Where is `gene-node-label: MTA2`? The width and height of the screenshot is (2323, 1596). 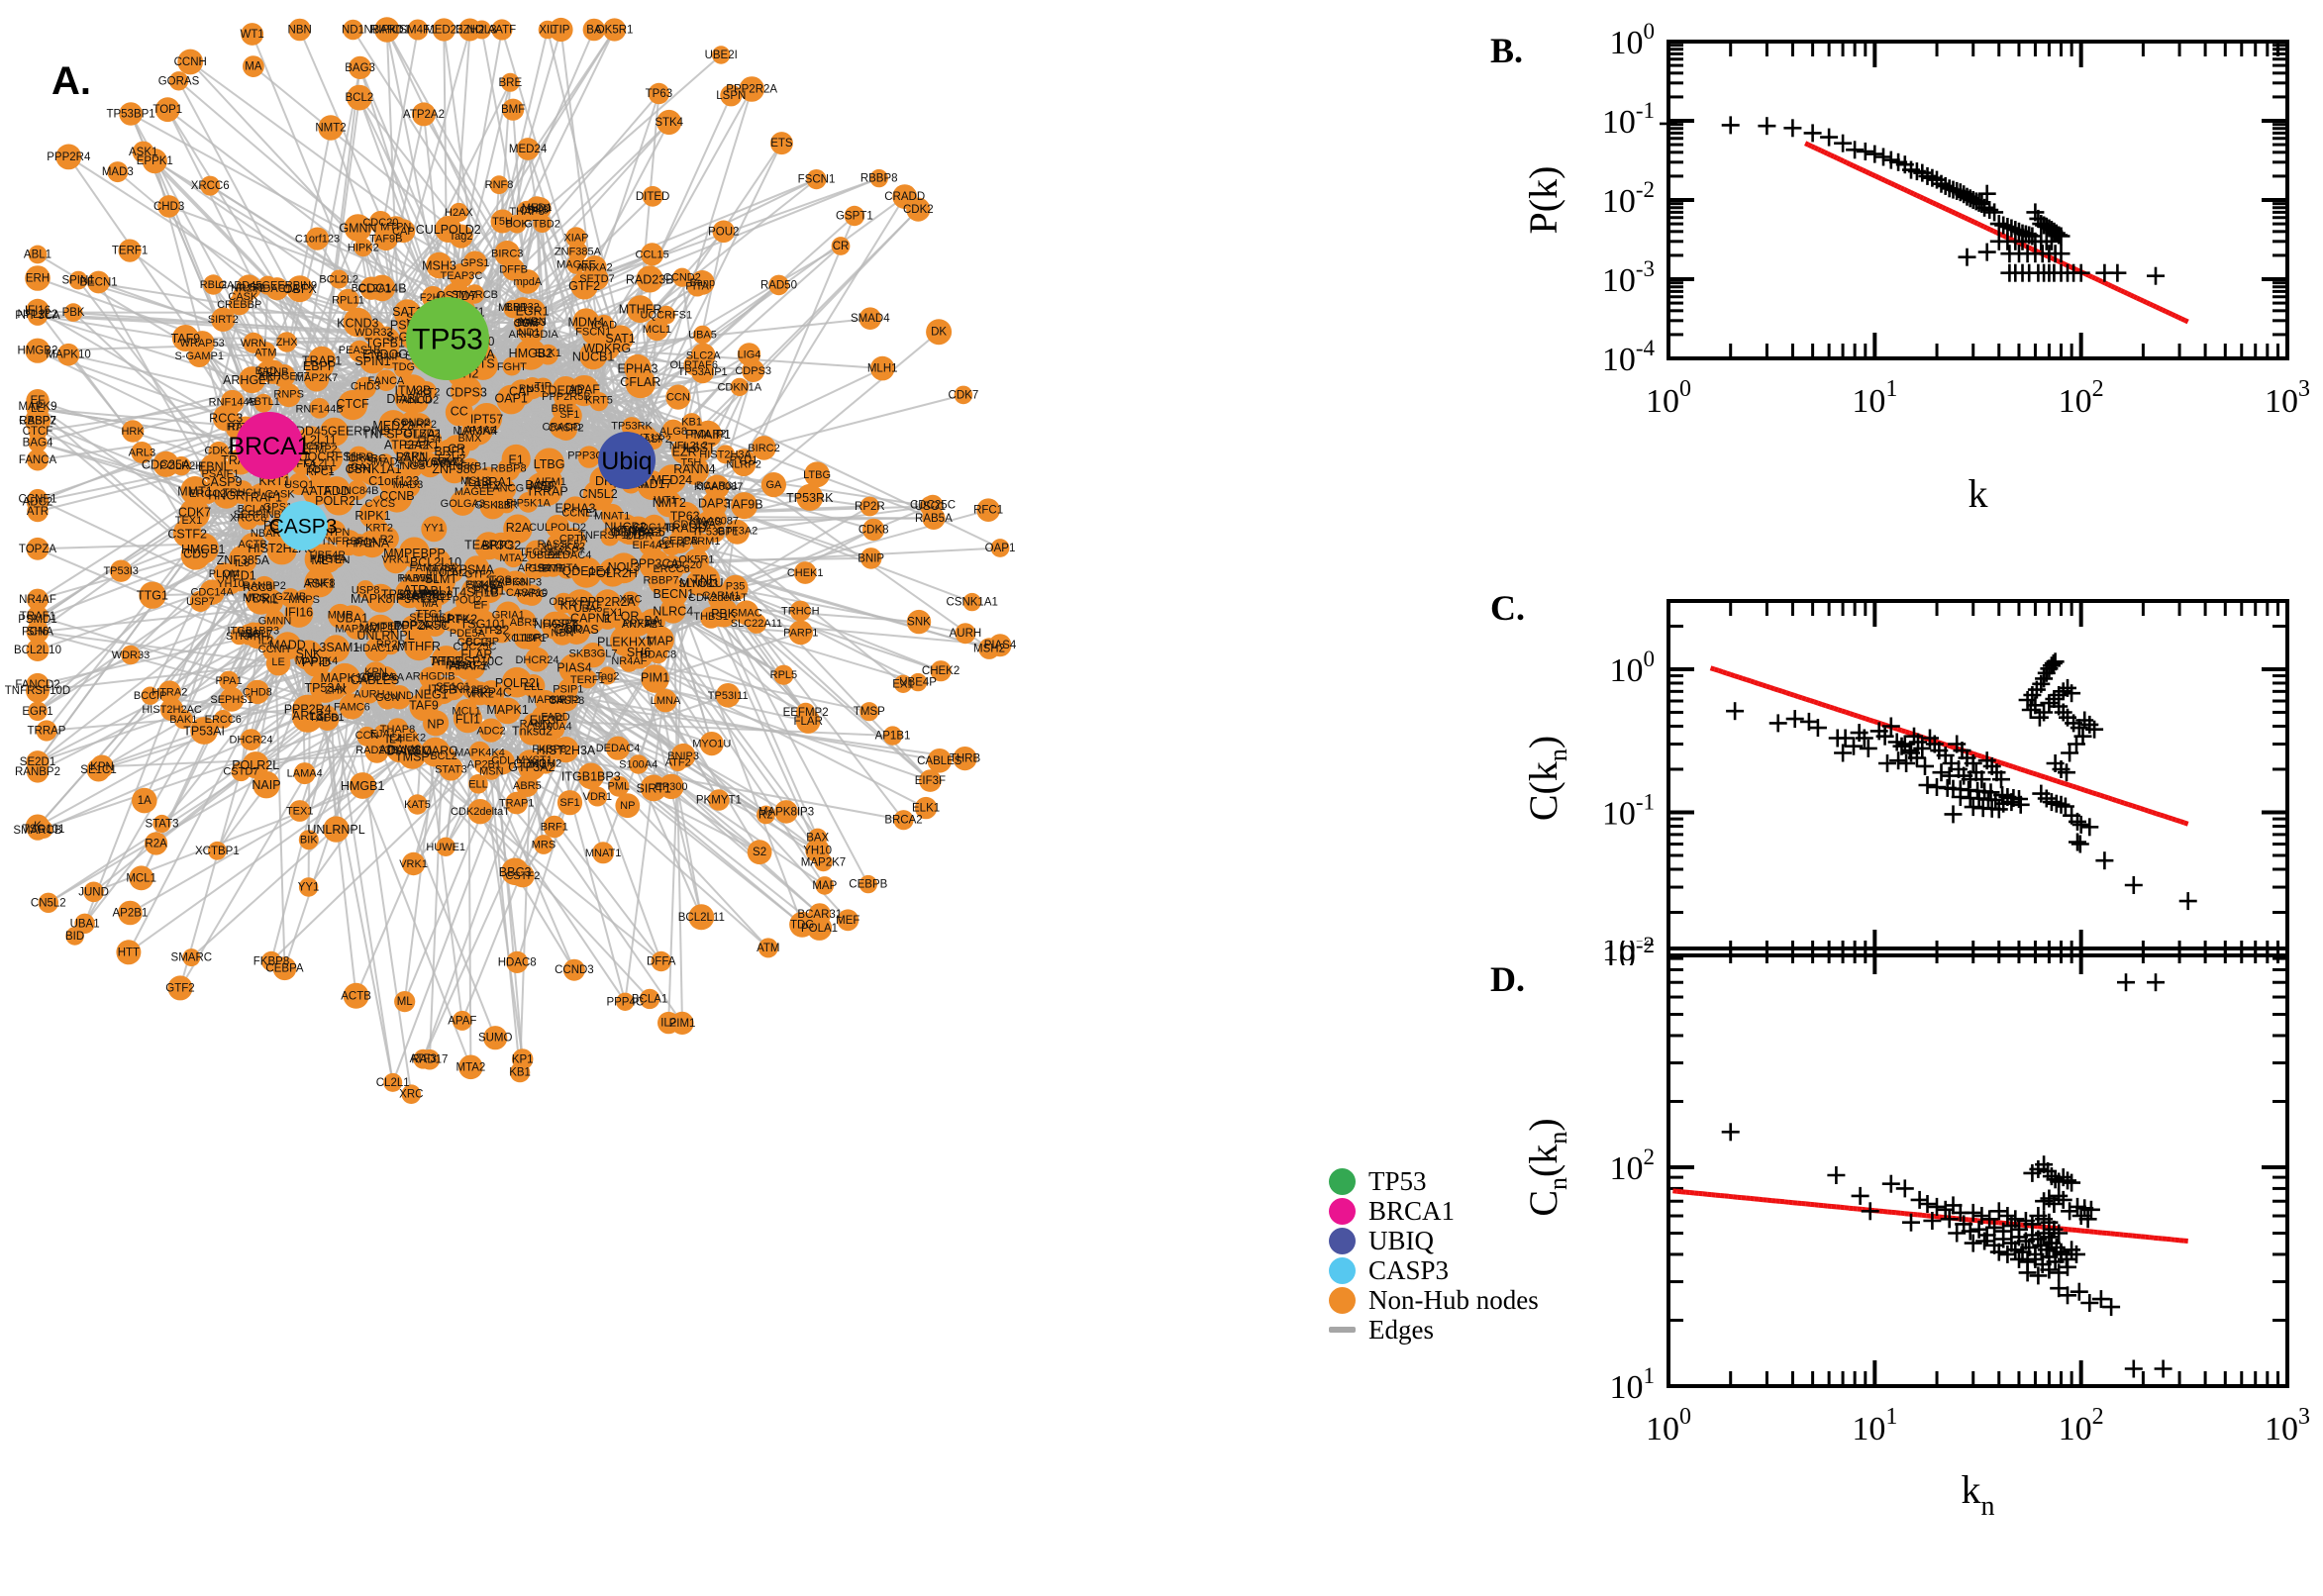 gene-node-label: MTA2 is located at coordinates (513, 558).